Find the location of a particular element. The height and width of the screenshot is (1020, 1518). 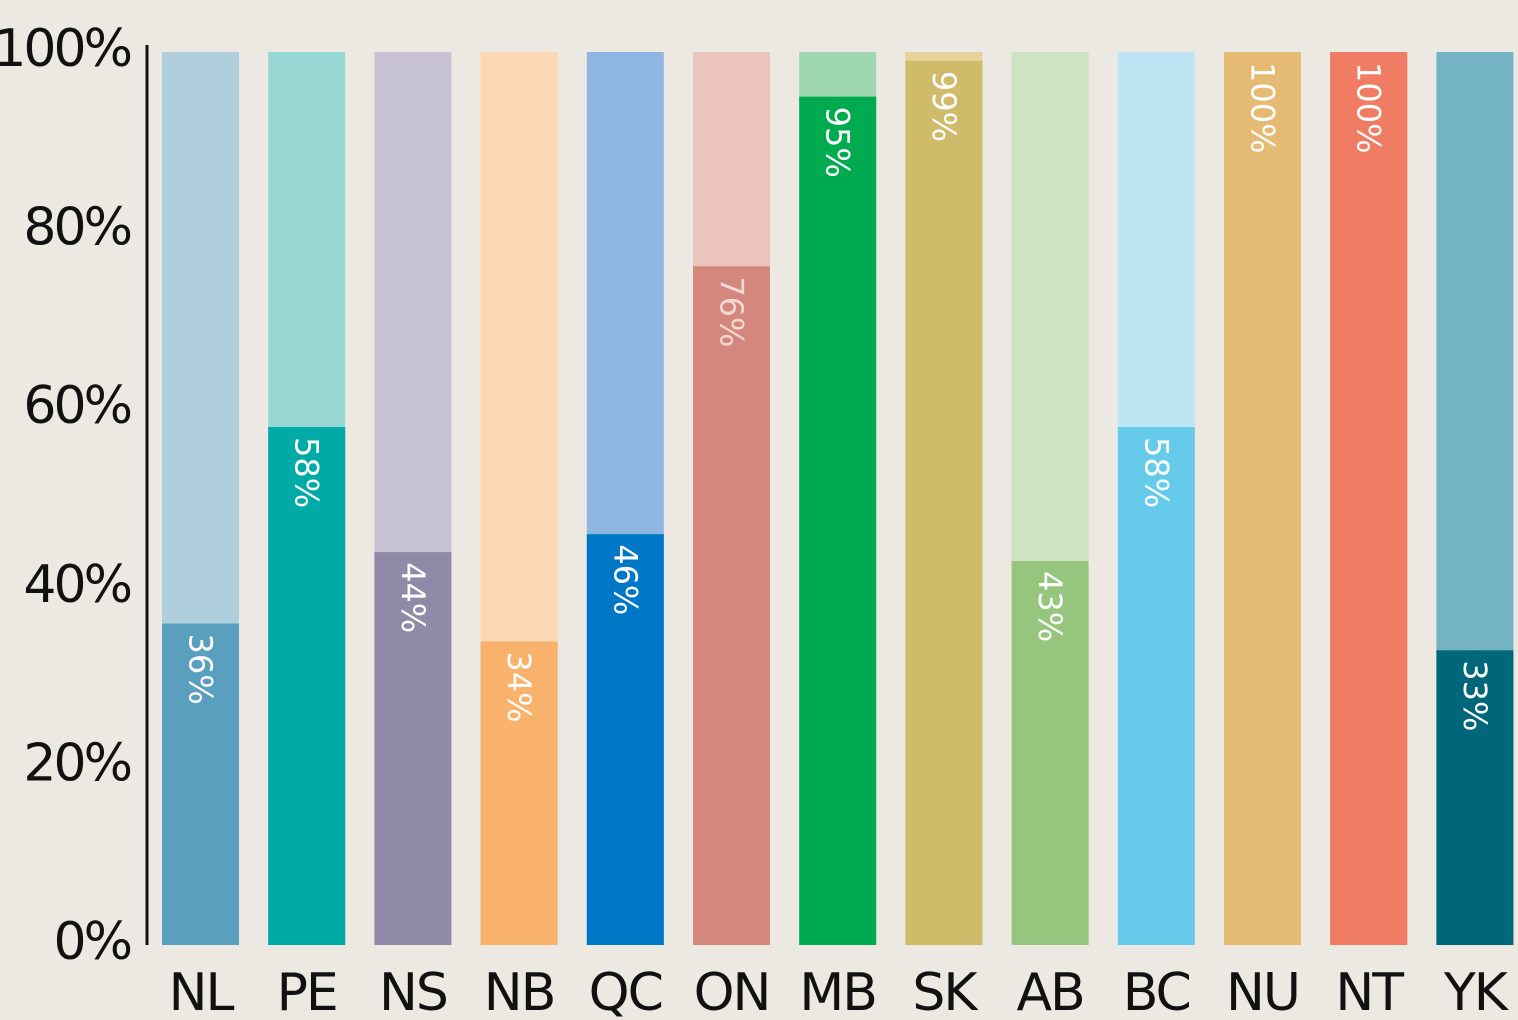

x-tick-nb: NB is located at coordinates (519, 991).